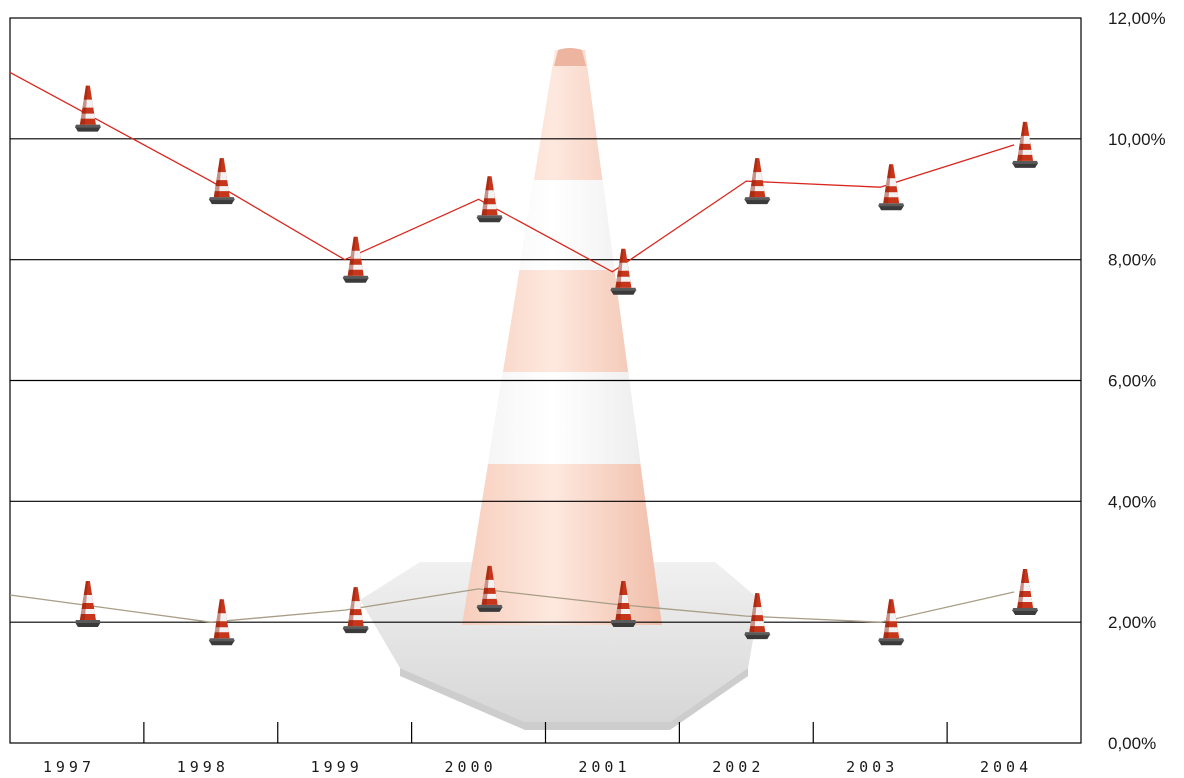  I want to click on x-tick-label: 2000, so click(471, 767).